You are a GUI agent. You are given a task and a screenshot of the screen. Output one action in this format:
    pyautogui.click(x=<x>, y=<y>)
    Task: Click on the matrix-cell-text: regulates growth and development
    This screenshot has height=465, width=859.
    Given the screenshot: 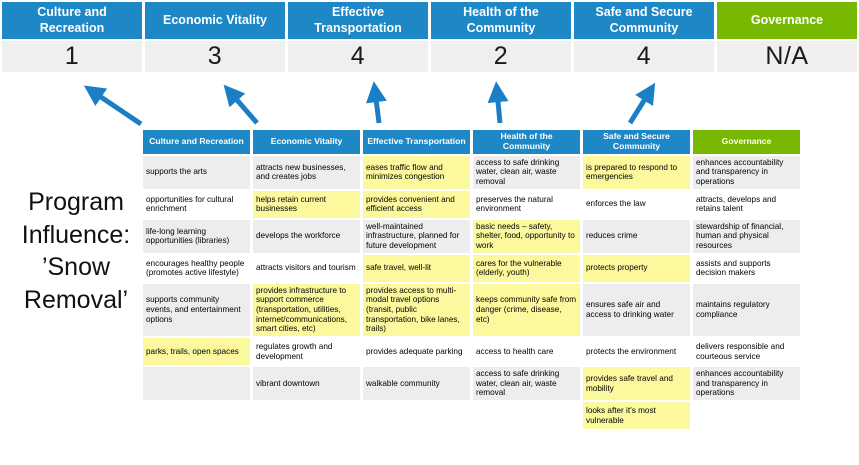 What is the action you would take?
    pyautogui.click(x=294, y=351)
    